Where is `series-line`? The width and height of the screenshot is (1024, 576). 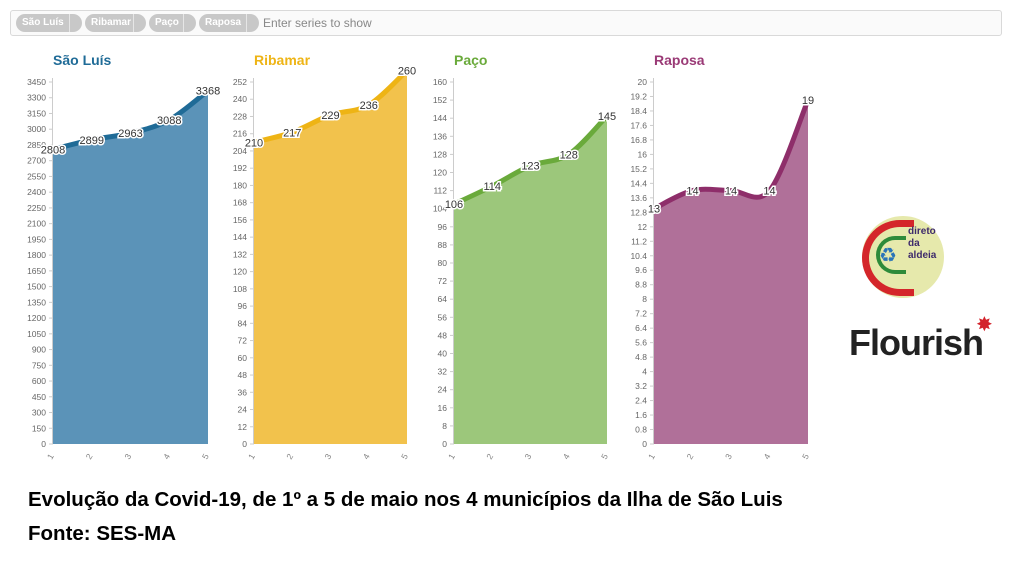
series-line is located at coordinates (731, 155).